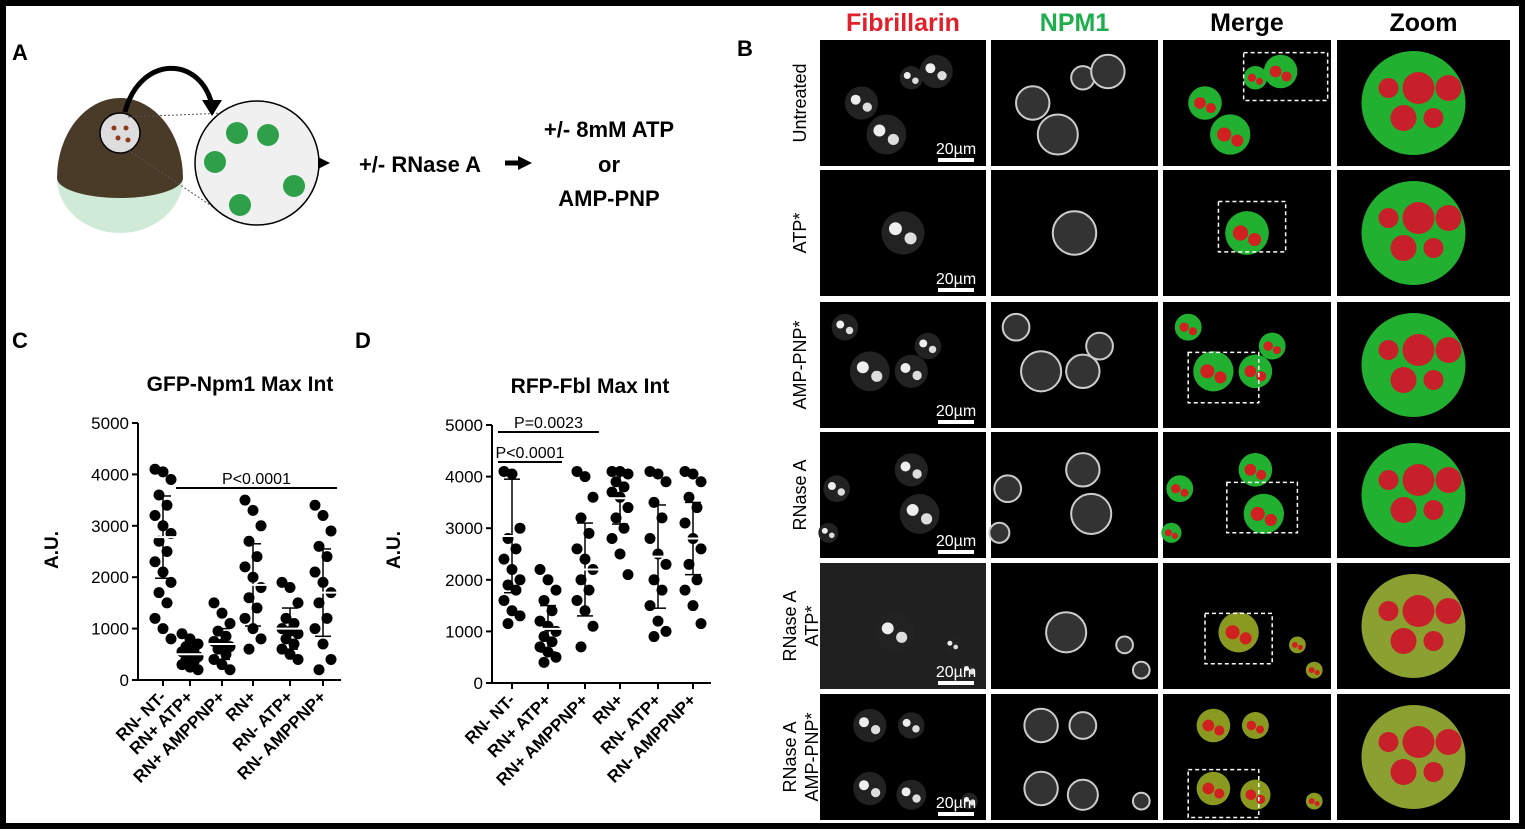 This screenshot has width=1525, height=834. What do you see at coordinates (168, 89) in the screenshot?
I see `arrow` at bounding box center [168, 89].